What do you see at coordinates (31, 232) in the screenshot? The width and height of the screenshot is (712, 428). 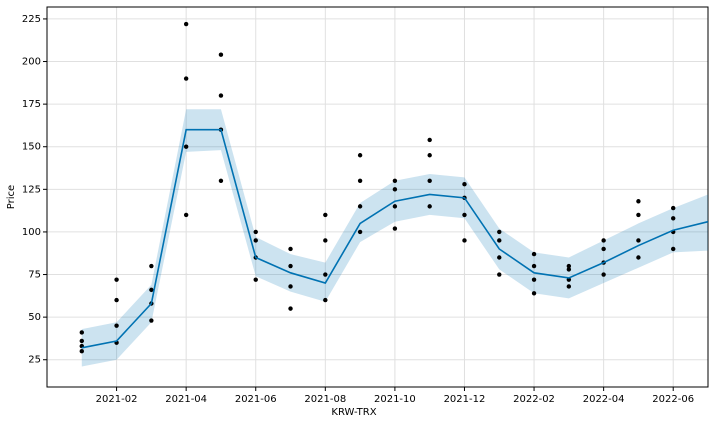 I see `y-tick-label: 100` at bounding box center [31, 232].